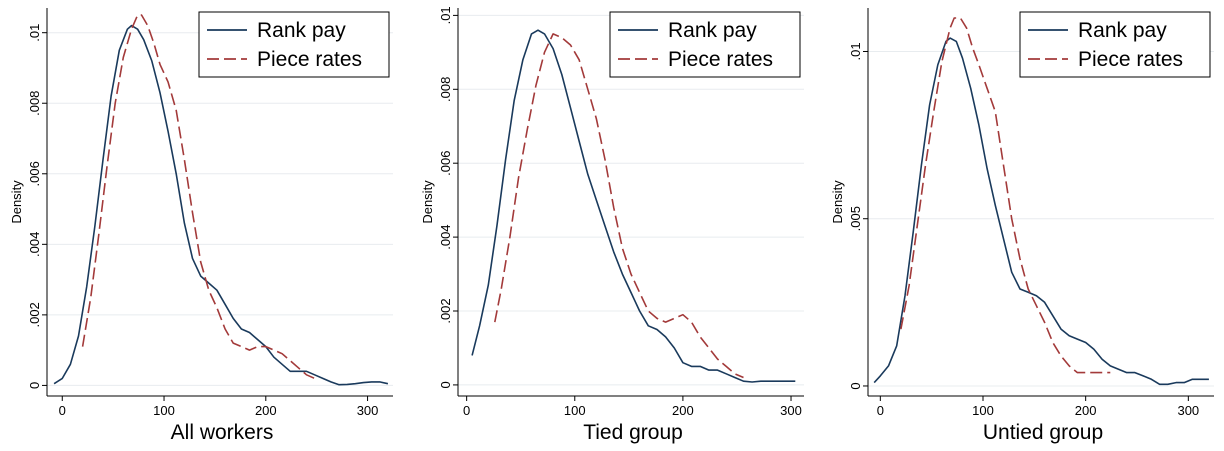 This screenshot has width=1224, height=451. I want to click on y-tick-label: .005, so click(855, 218).